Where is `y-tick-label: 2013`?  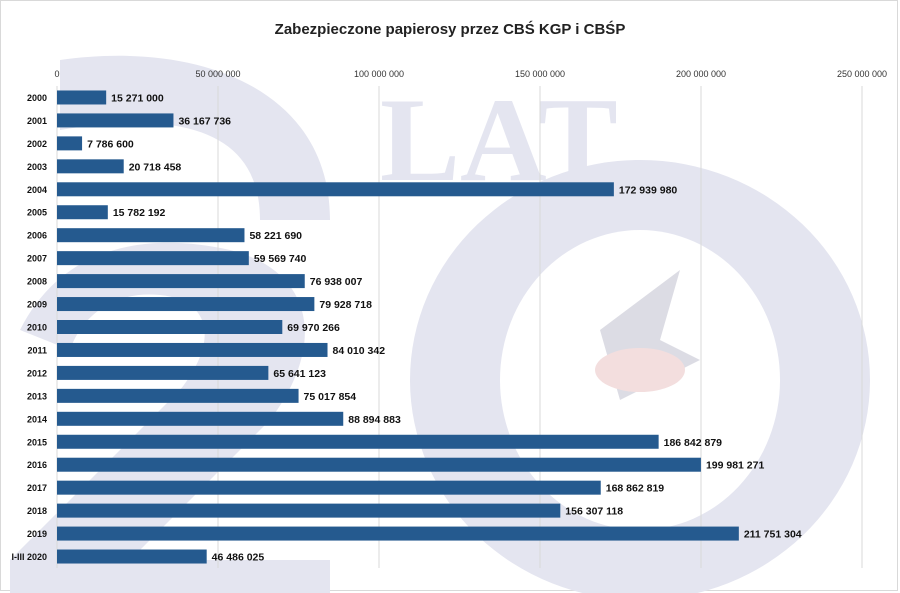 y-tick-label: 2013 is located at coordinates (37, 396).